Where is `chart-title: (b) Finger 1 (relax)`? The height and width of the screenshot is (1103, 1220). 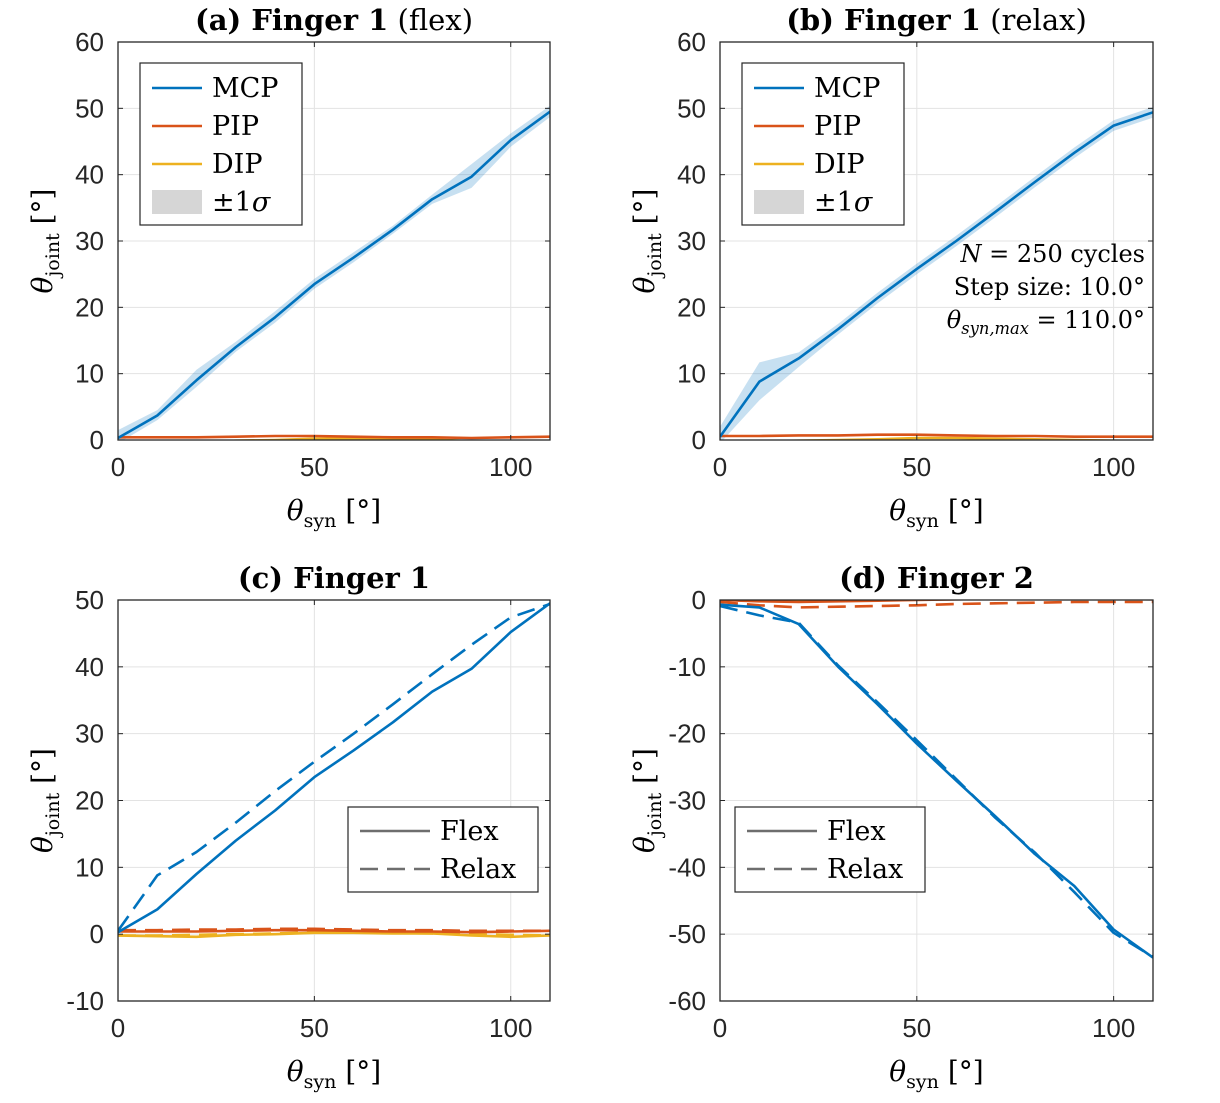
chart-title: (b) Finger 1 (relax) is located at coordinates (936, 20).